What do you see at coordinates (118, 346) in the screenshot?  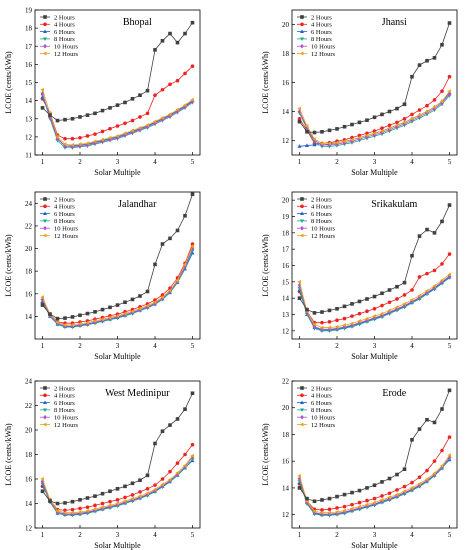 I see `x-tick-label: 3` at bounding box center [118, 346].